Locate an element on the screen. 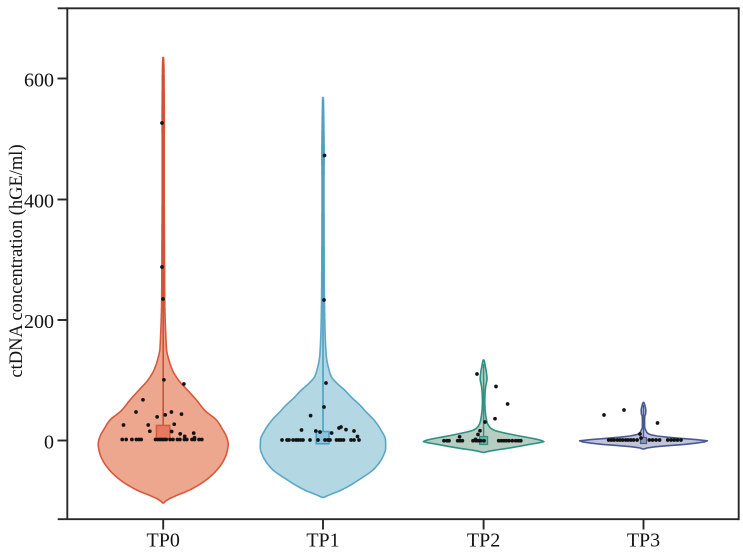 Image resolution: width=743 pixels, height=554 pixels. svg-text: 200 is located at coordinates (39, 322).